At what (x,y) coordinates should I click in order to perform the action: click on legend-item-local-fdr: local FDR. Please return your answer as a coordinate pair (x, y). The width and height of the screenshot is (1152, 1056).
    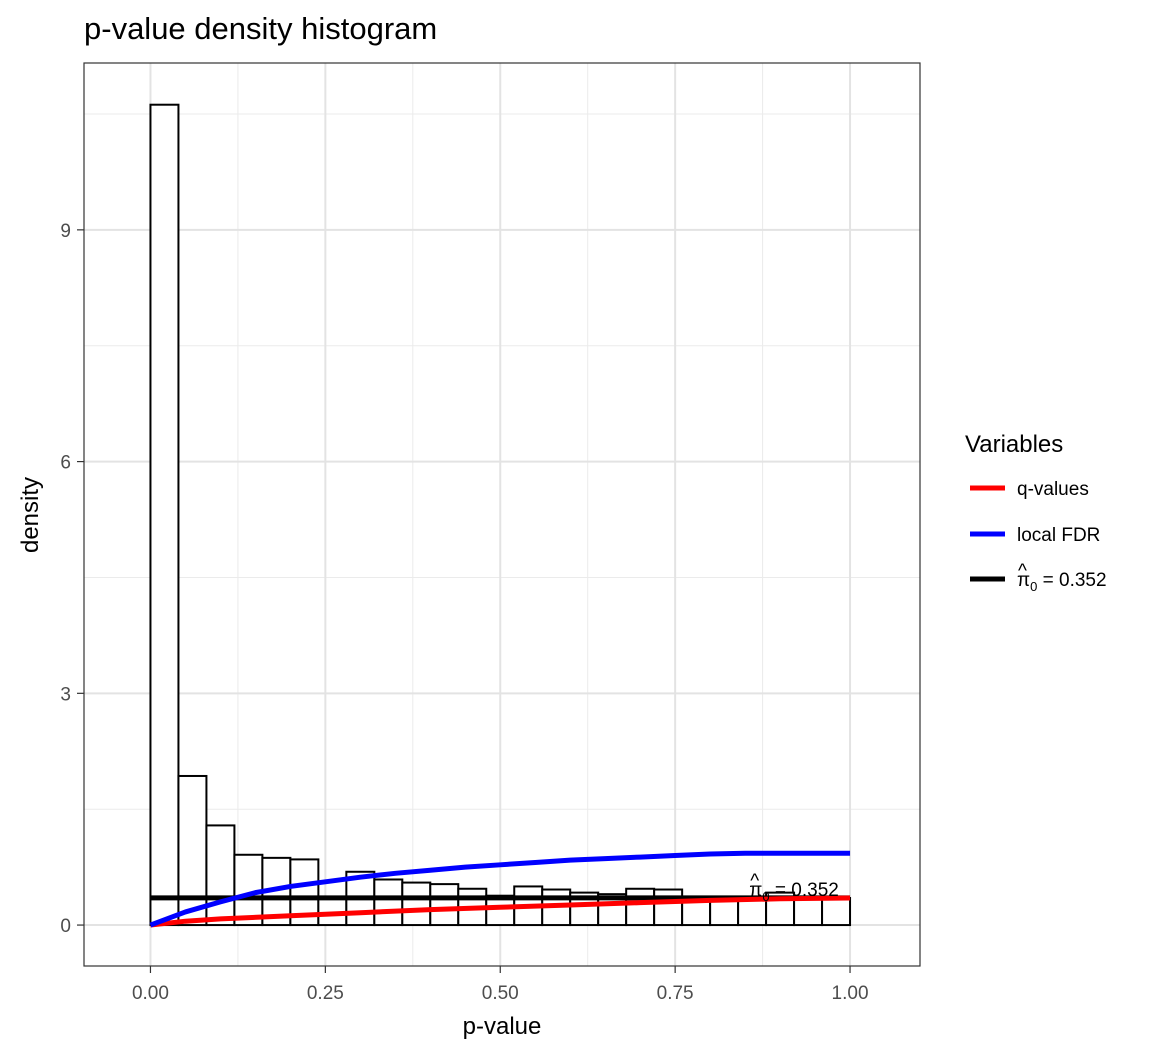
    Looking at the image, I should click on (1035, 535).